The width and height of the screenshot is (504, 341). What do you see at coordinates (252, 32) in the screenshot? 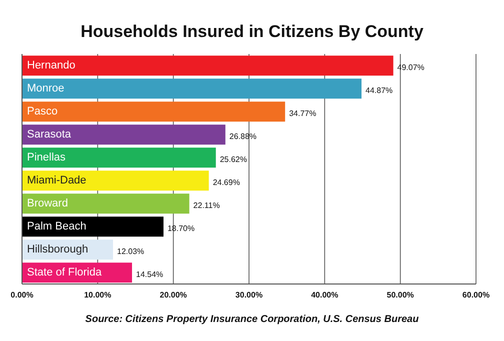
I see `chart-title: Households Insured in Citizens By County` at bounding box center [252, 32].